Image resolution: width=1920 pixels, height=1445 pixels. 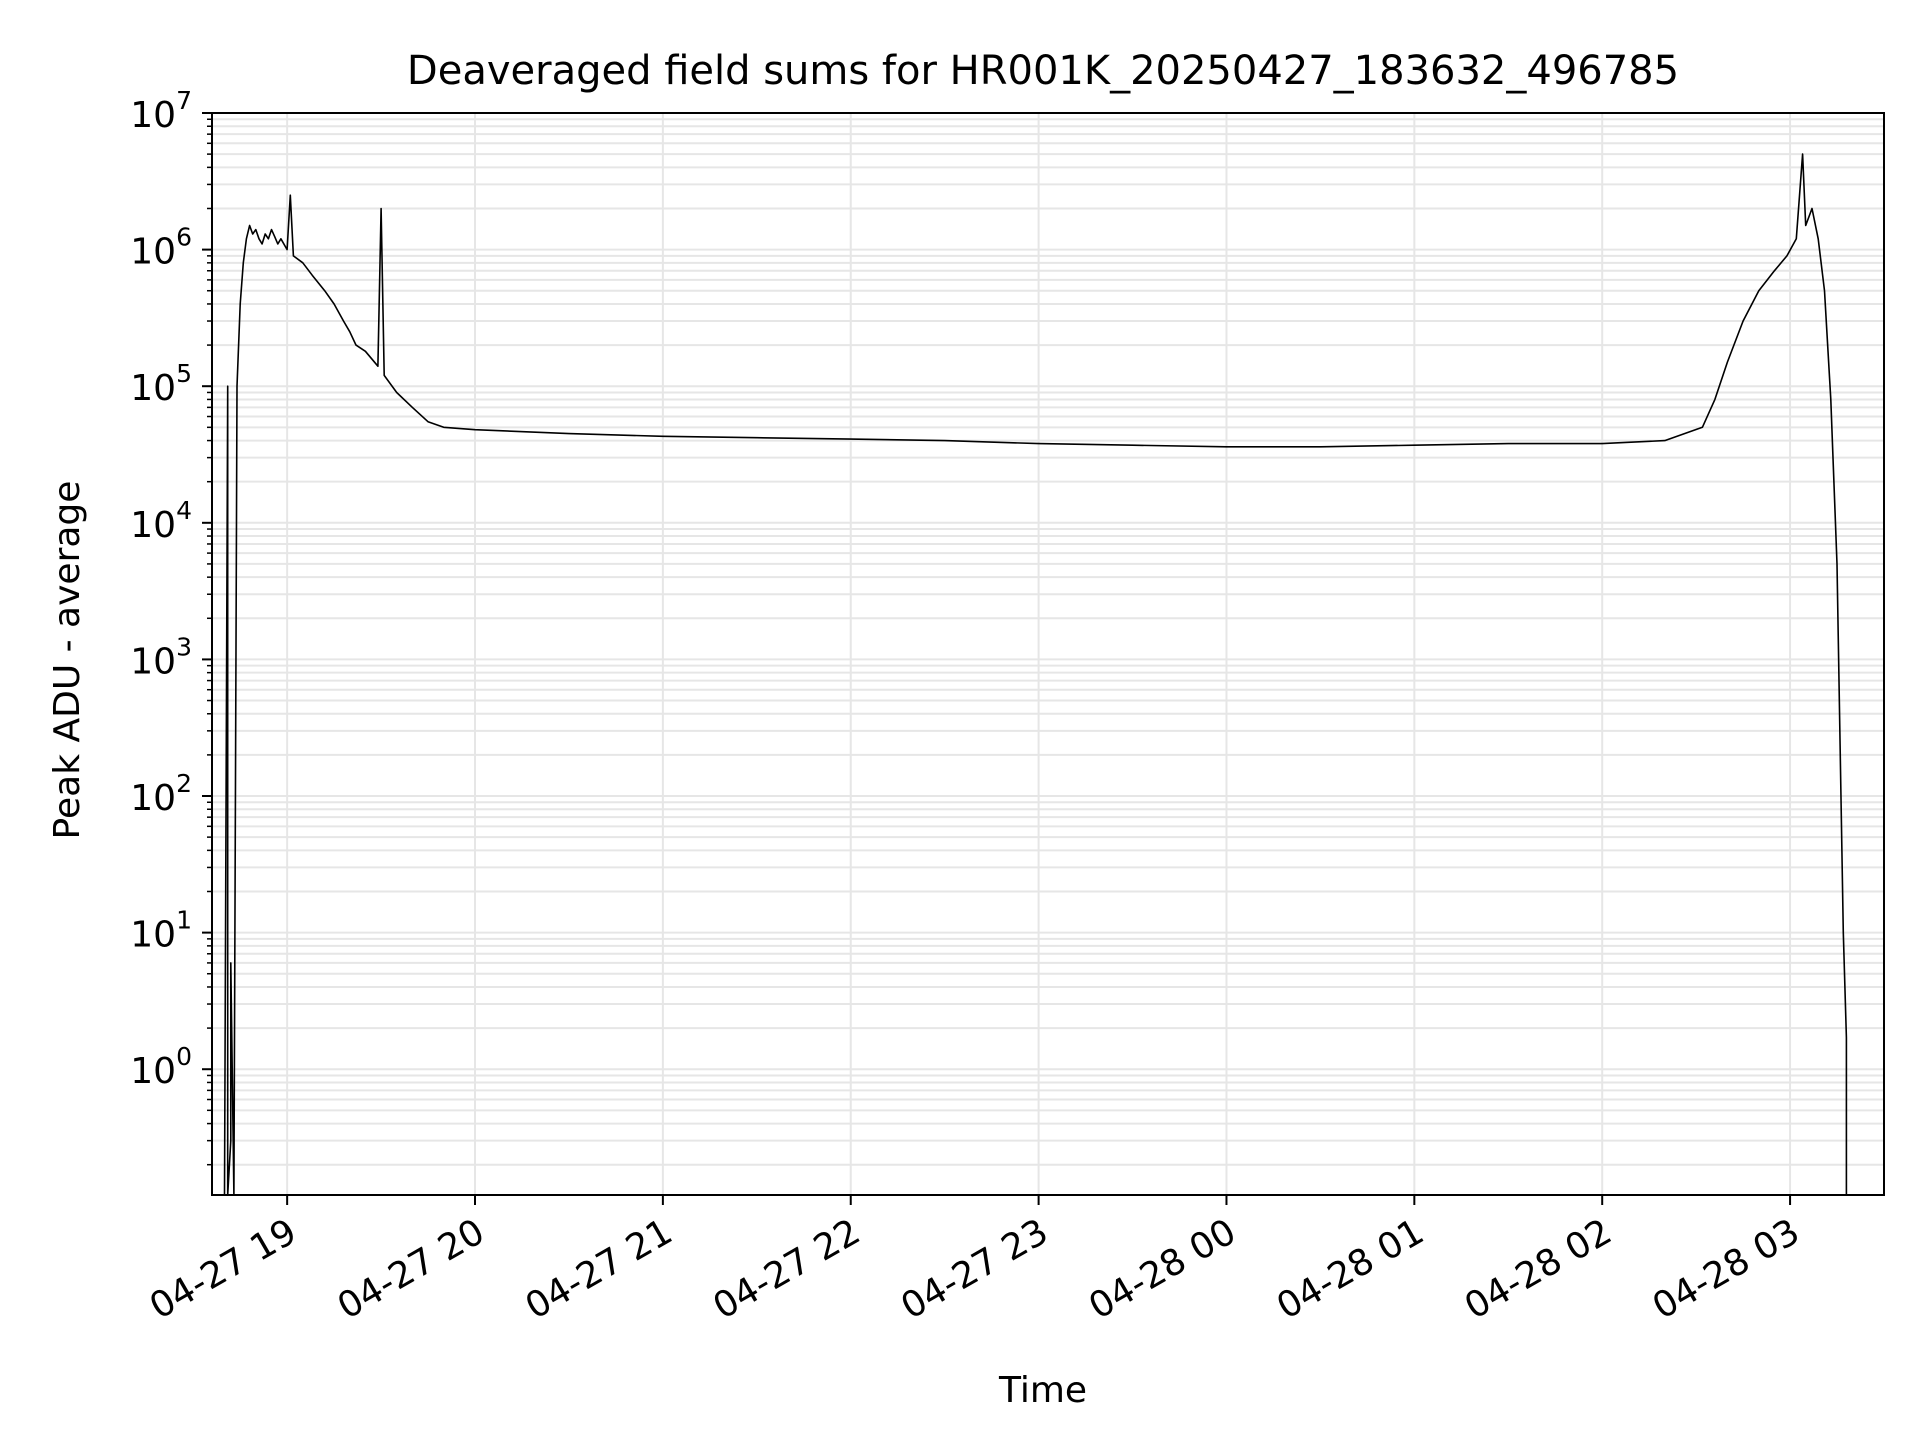 I want to click on y-tick-label: 10⁶, so click(x=161, y=248).